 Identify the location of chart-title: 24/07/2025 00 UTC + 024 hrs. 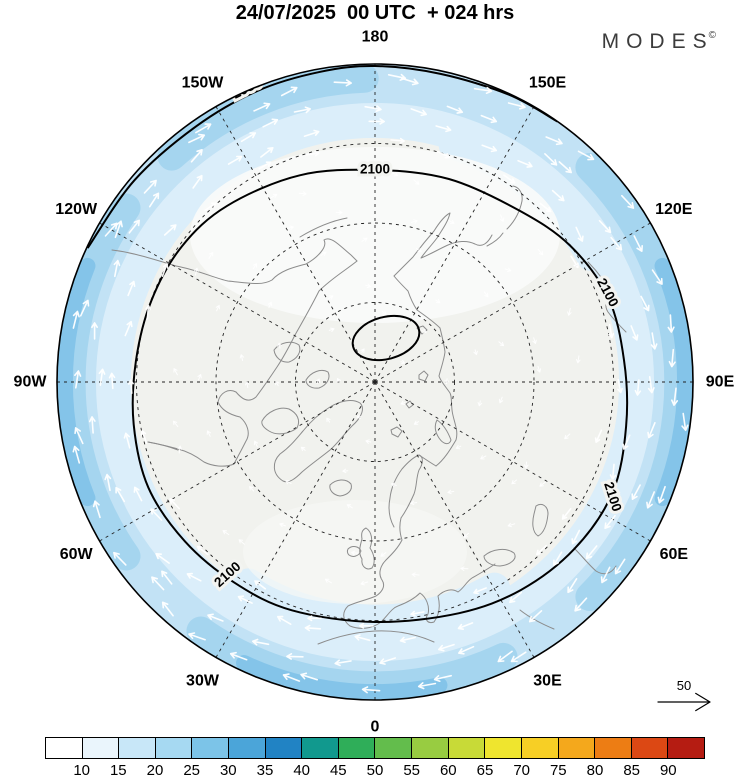
(375, 13).